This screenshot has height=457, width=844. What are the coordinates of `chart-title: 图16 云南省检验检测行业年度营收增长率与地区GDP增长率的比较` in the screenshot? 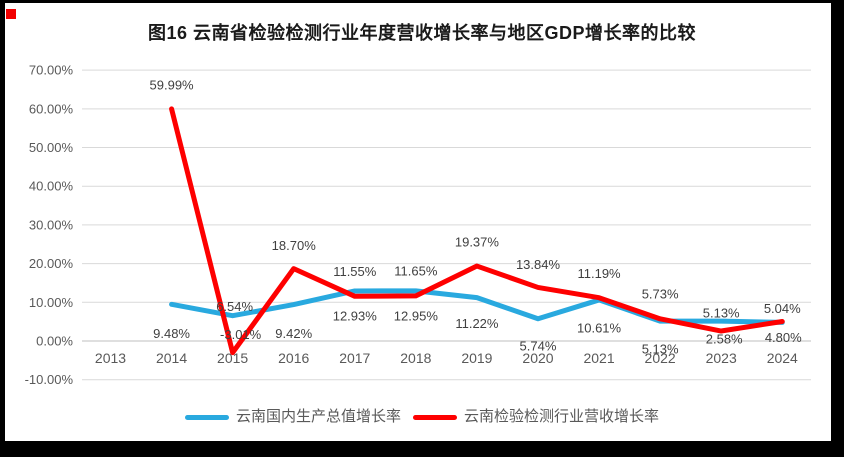 It's located at (422, 33).